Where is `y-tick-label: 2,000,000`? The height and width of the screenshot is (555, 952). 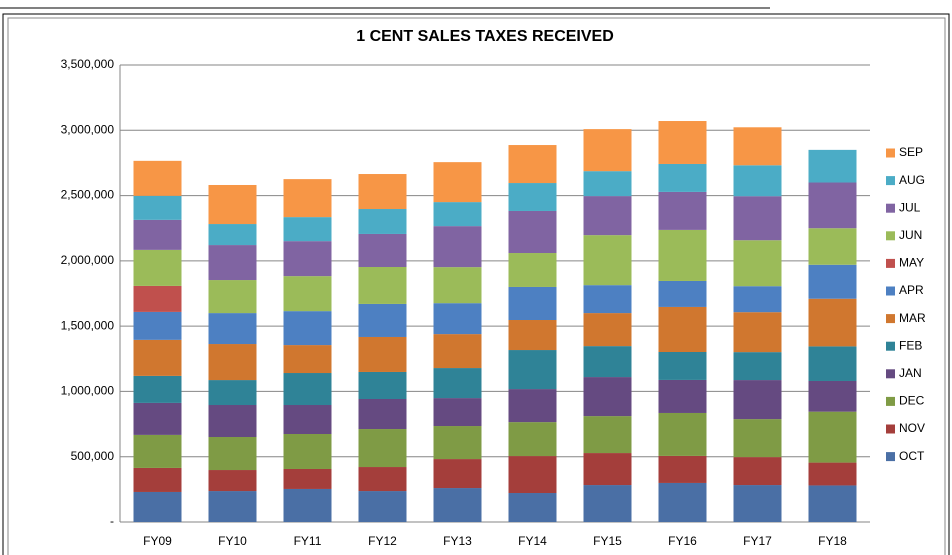
y-tick-label: 2,000,000 is located at coordinates (88, 260).